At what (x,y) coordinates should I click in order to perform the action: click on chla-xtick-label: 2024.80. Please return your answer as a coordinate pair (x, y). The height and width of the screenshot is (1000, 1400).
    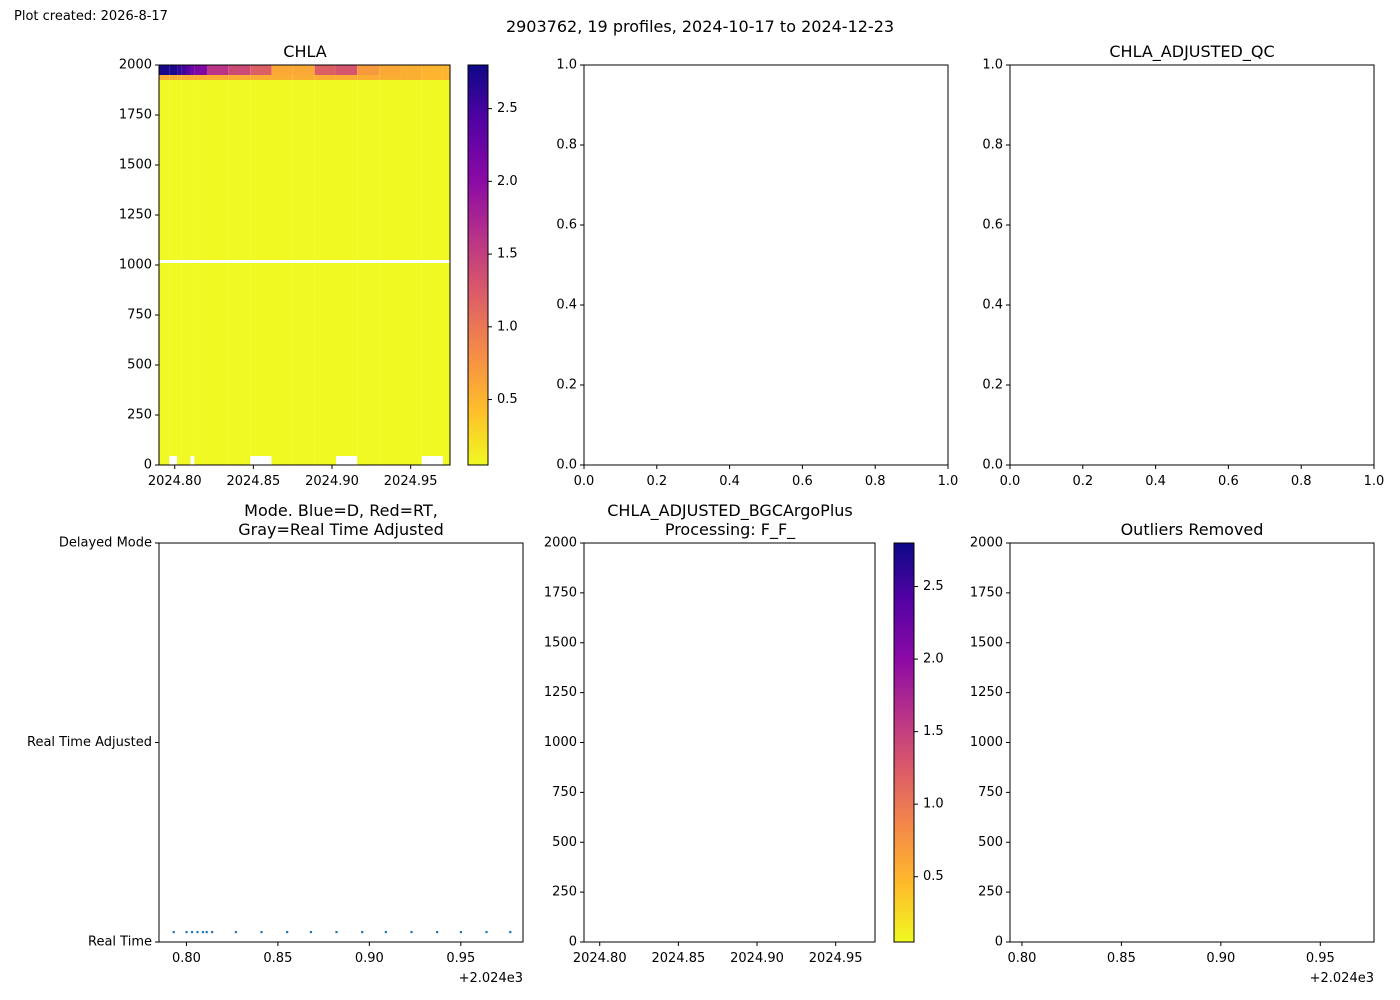
    Looking at the image, I should click on (175, 481).